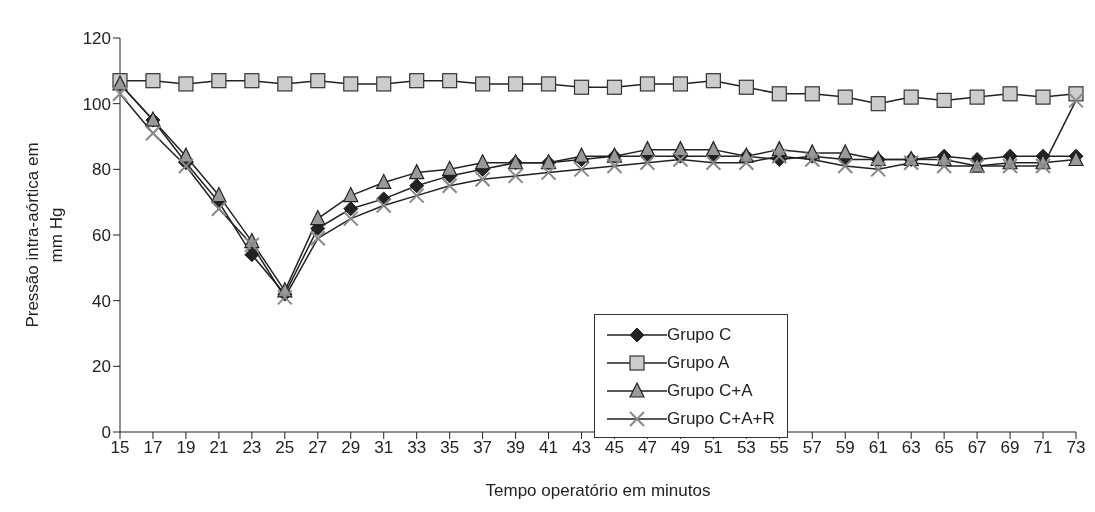 Image resolution: width=1095 pixels, height=512 pixels. Describe the element at coordinates (598, 490) in the screenshot. I see `x-axis-title: Tempo operatório em minutos` at that location.